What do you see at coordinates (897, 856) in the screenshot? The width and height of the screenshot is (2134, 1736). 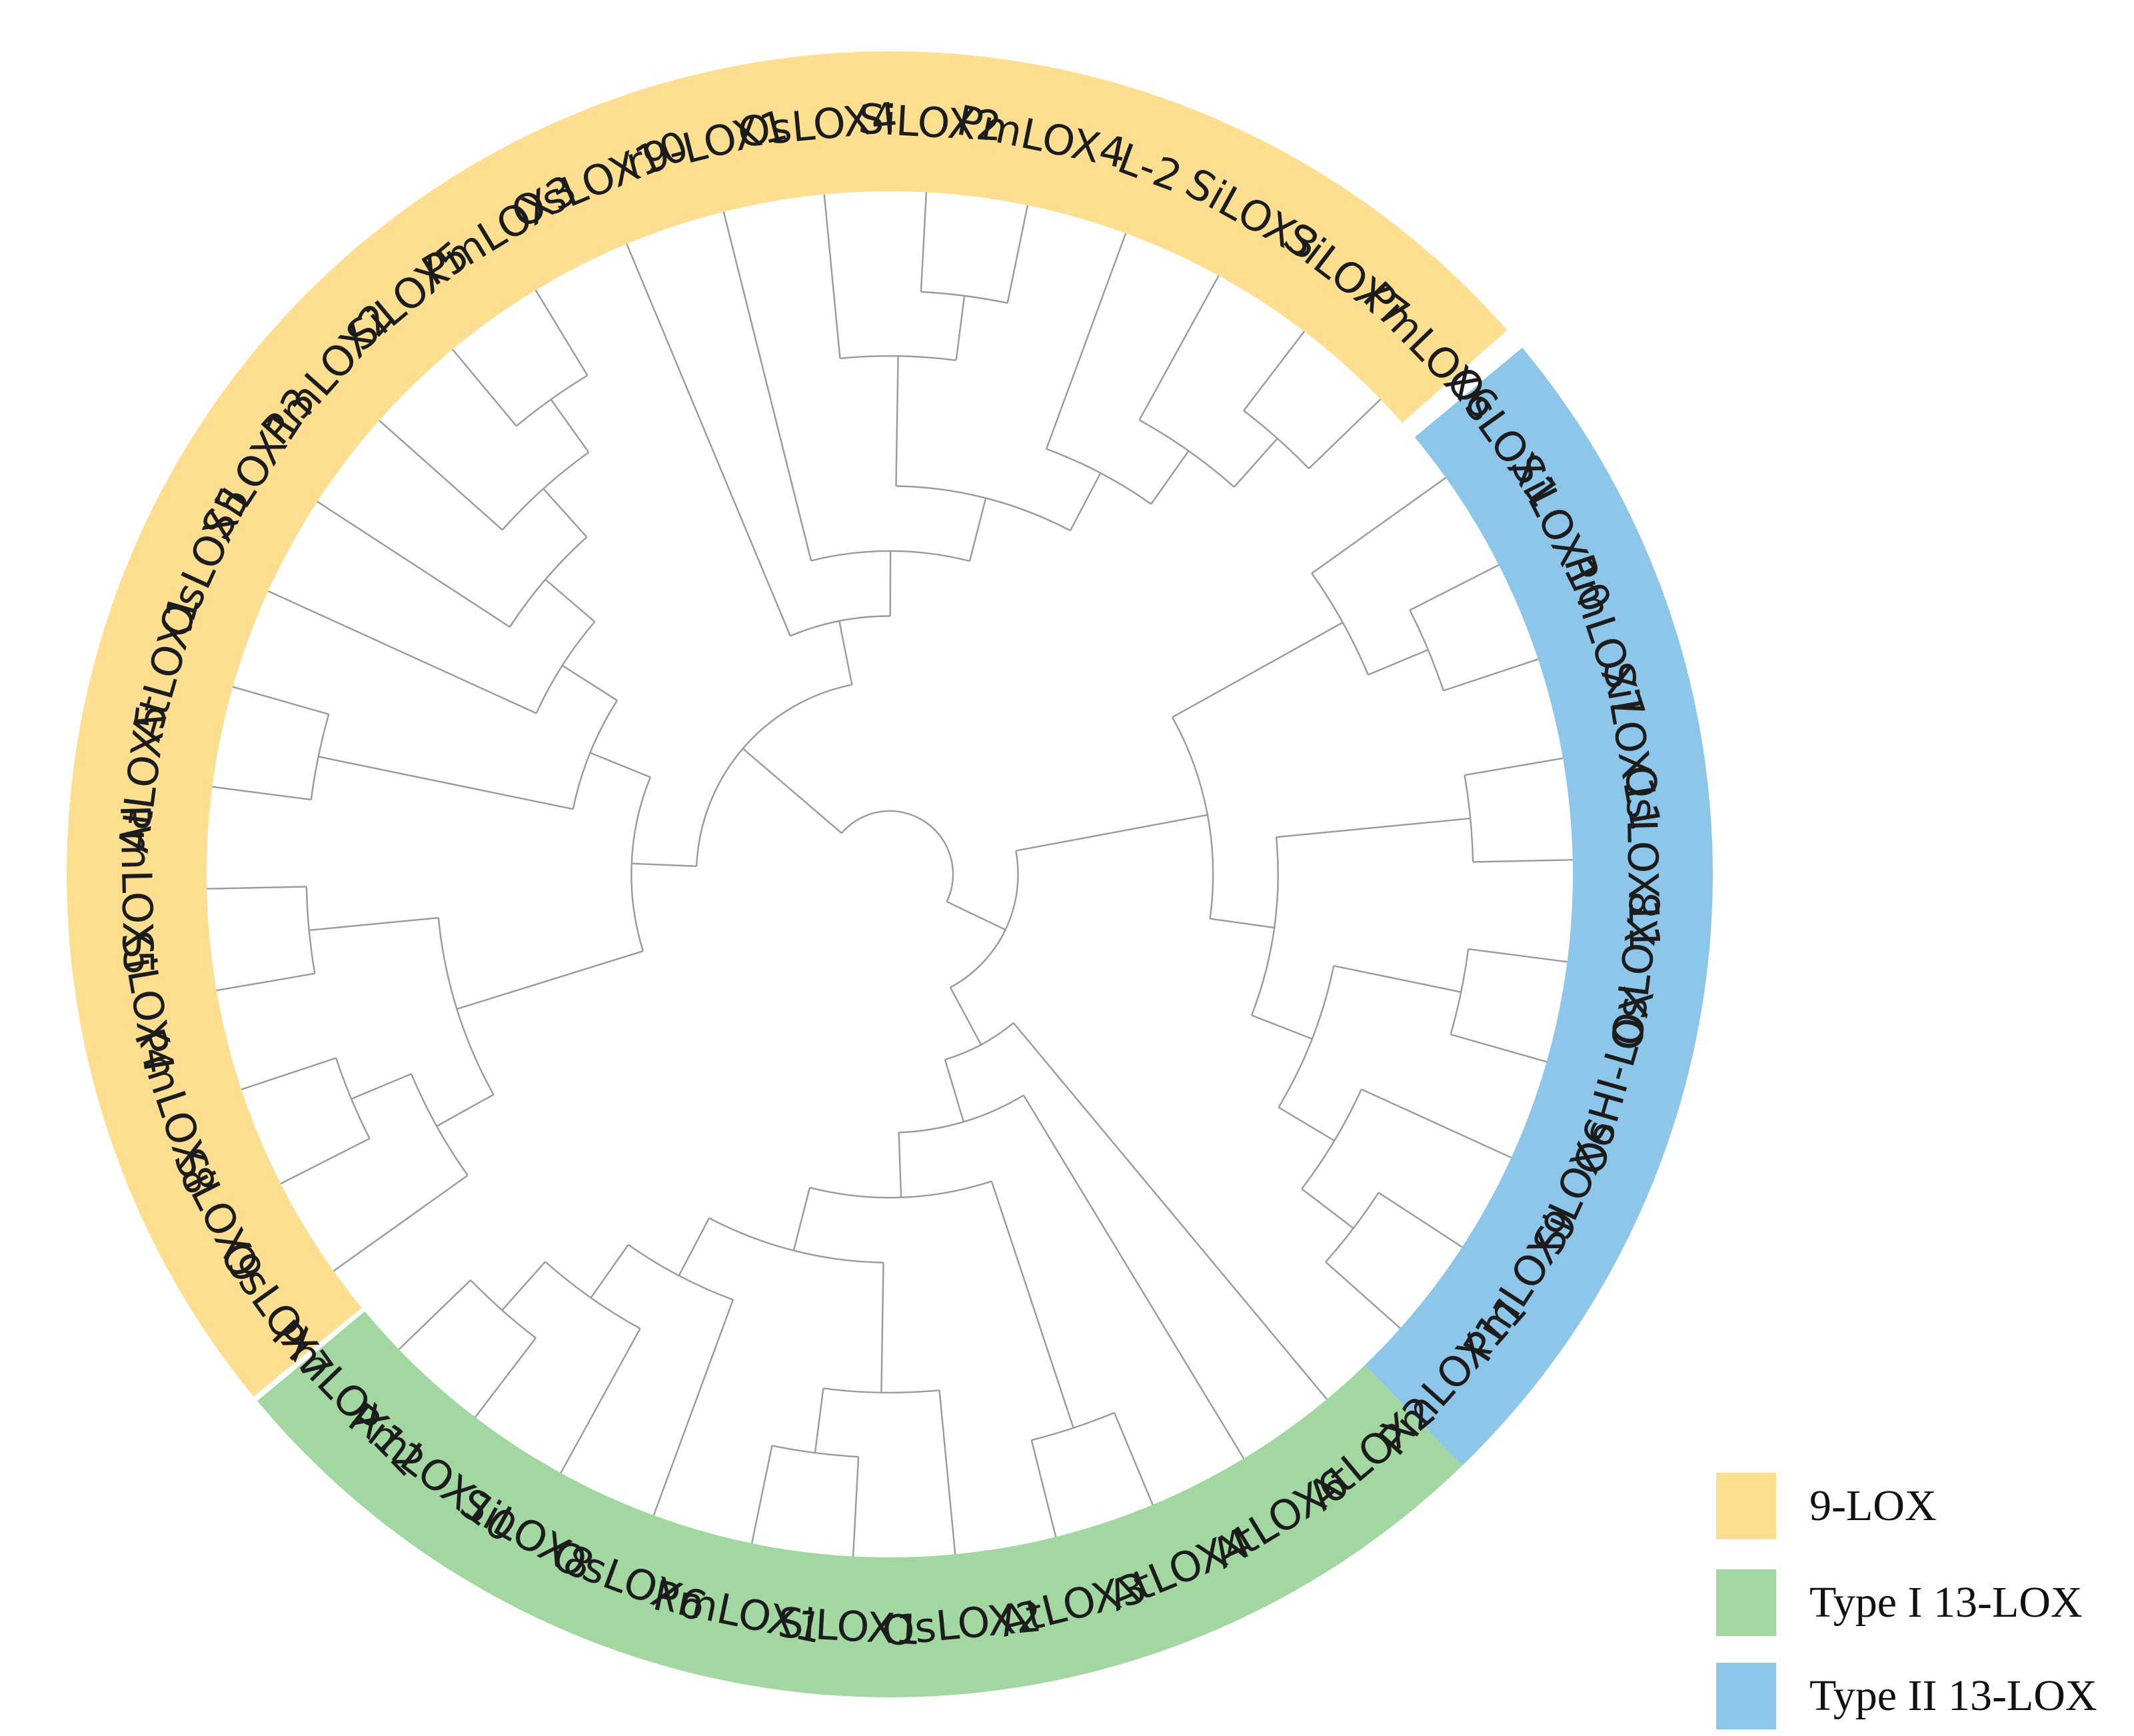 I see `node-arc` at bounding box center [897, 856].